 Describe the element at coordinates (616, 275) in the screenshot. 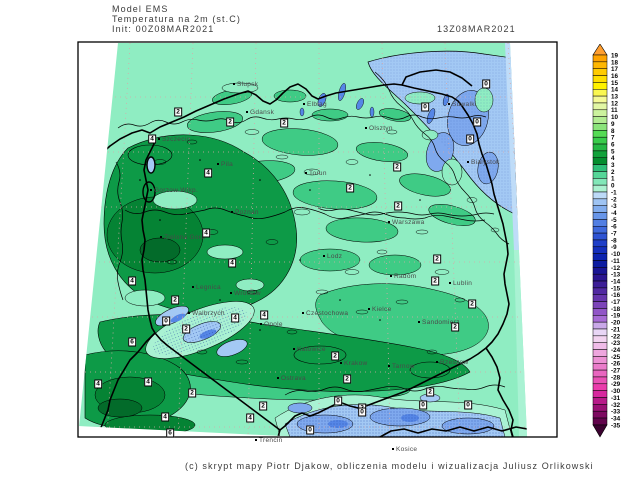

I see `colorbar-tick-label: -13` at that location.